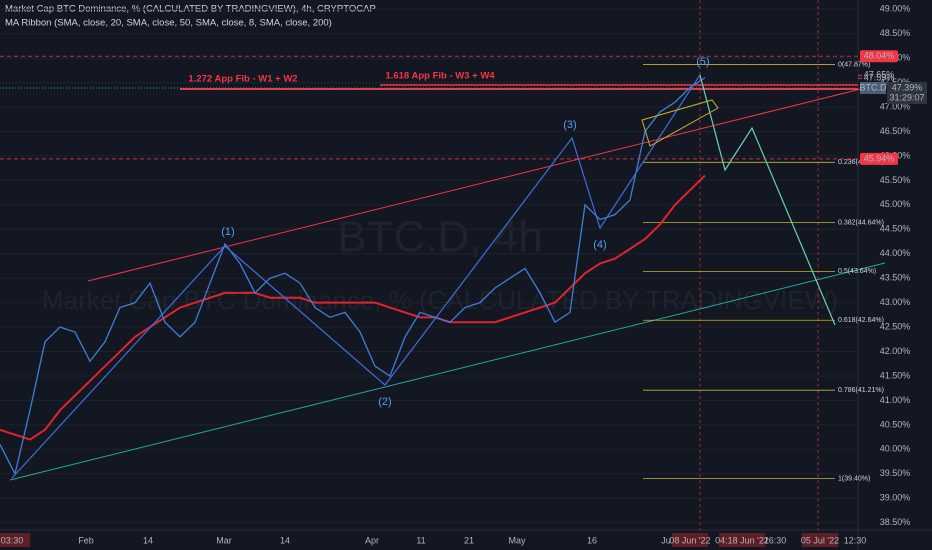  Describe the element at coordinates (895, 498) in the screenshot. I see `y-tick-label: 39.00%` at that location.